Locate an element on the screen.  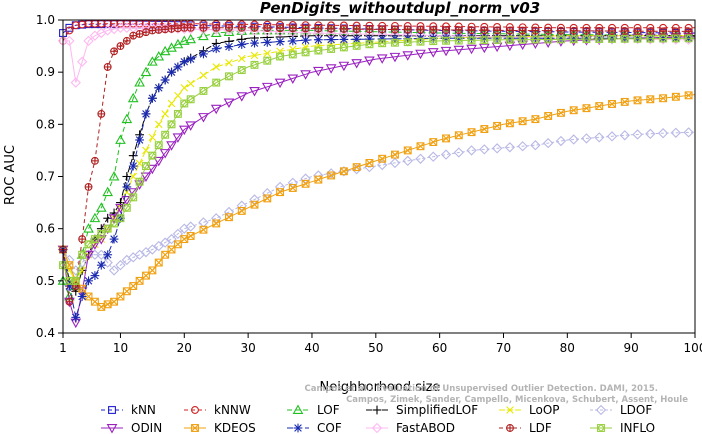
y-tick-label: 0.4 is located at coordinates (45, 333).